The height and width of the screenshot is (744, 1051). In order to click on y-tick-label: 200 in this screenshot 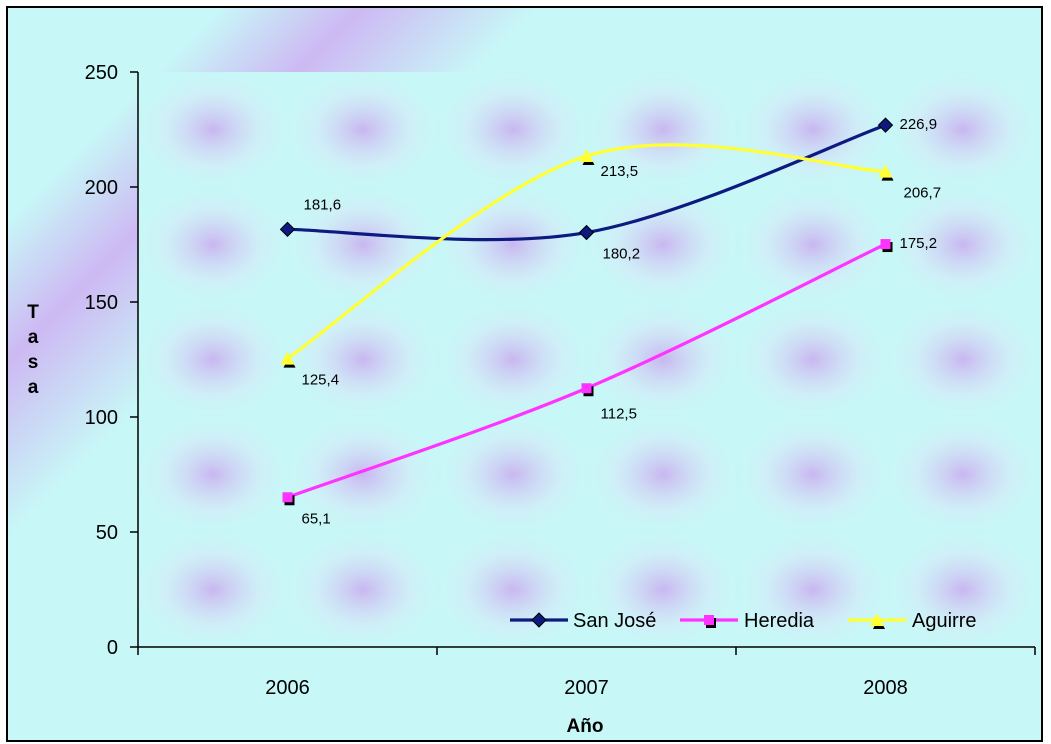, I will do `click(101, 188)`.